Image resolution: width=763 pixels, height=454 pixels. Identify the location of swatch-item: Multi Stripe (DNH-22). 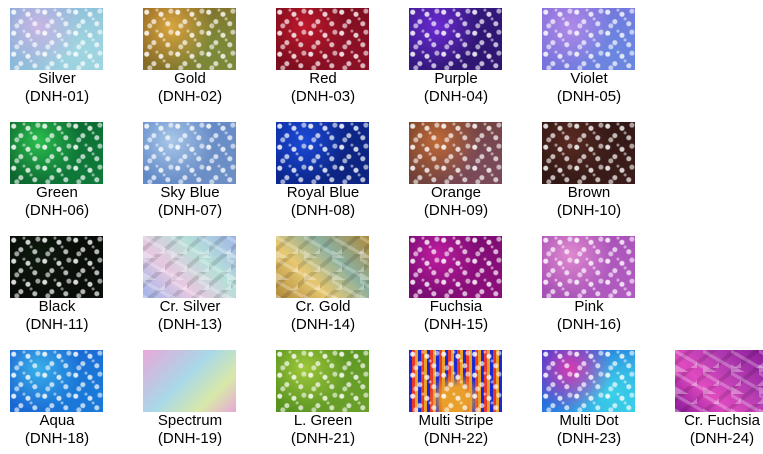
(463, 402).